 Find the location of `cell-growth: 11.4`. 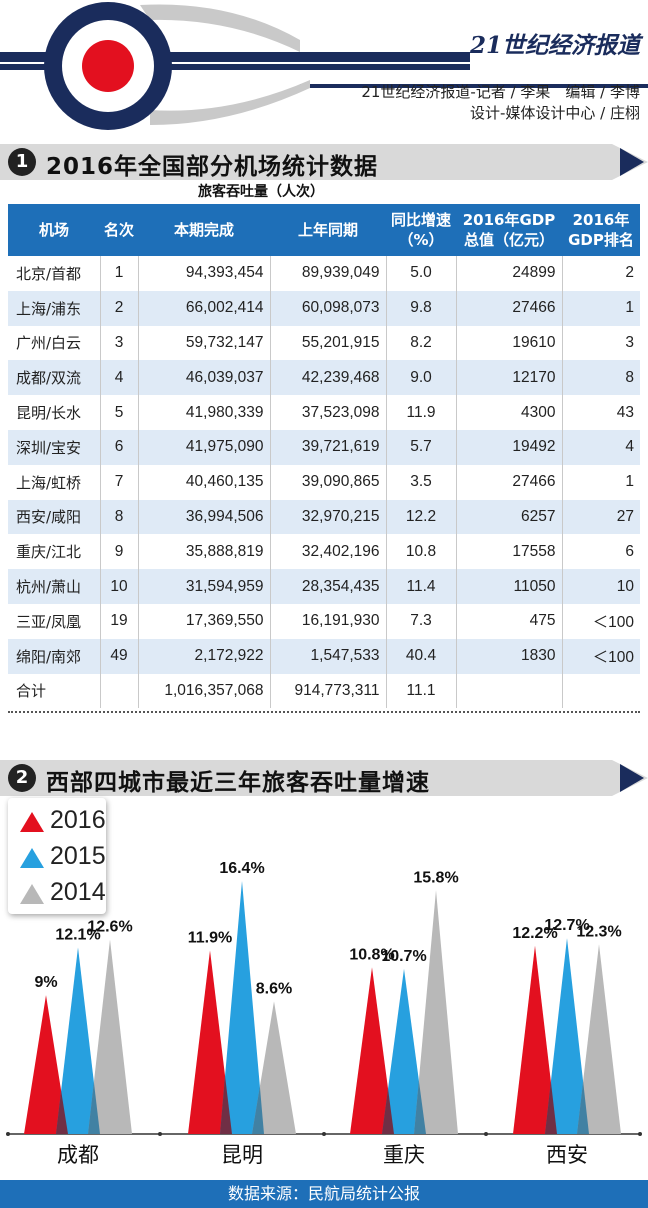

cell-growth: 11.4 is located at coordinates (421, 586).